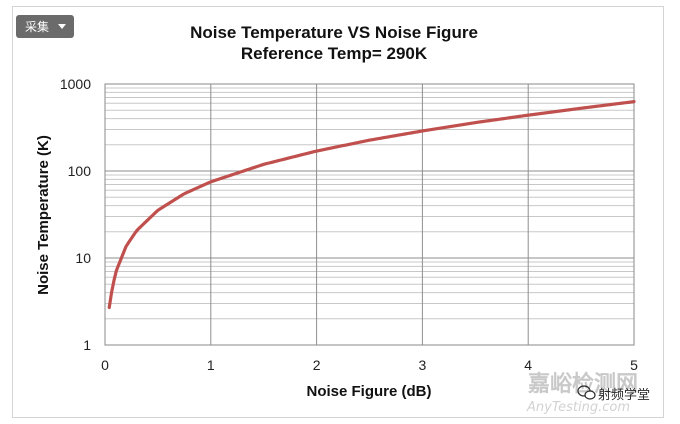 Image resolution: width=680 pixels, height=424 pixels. Describe the element at coordinates (634, 365) in the screenshot. I see `x-tick-label: 5` at that location.